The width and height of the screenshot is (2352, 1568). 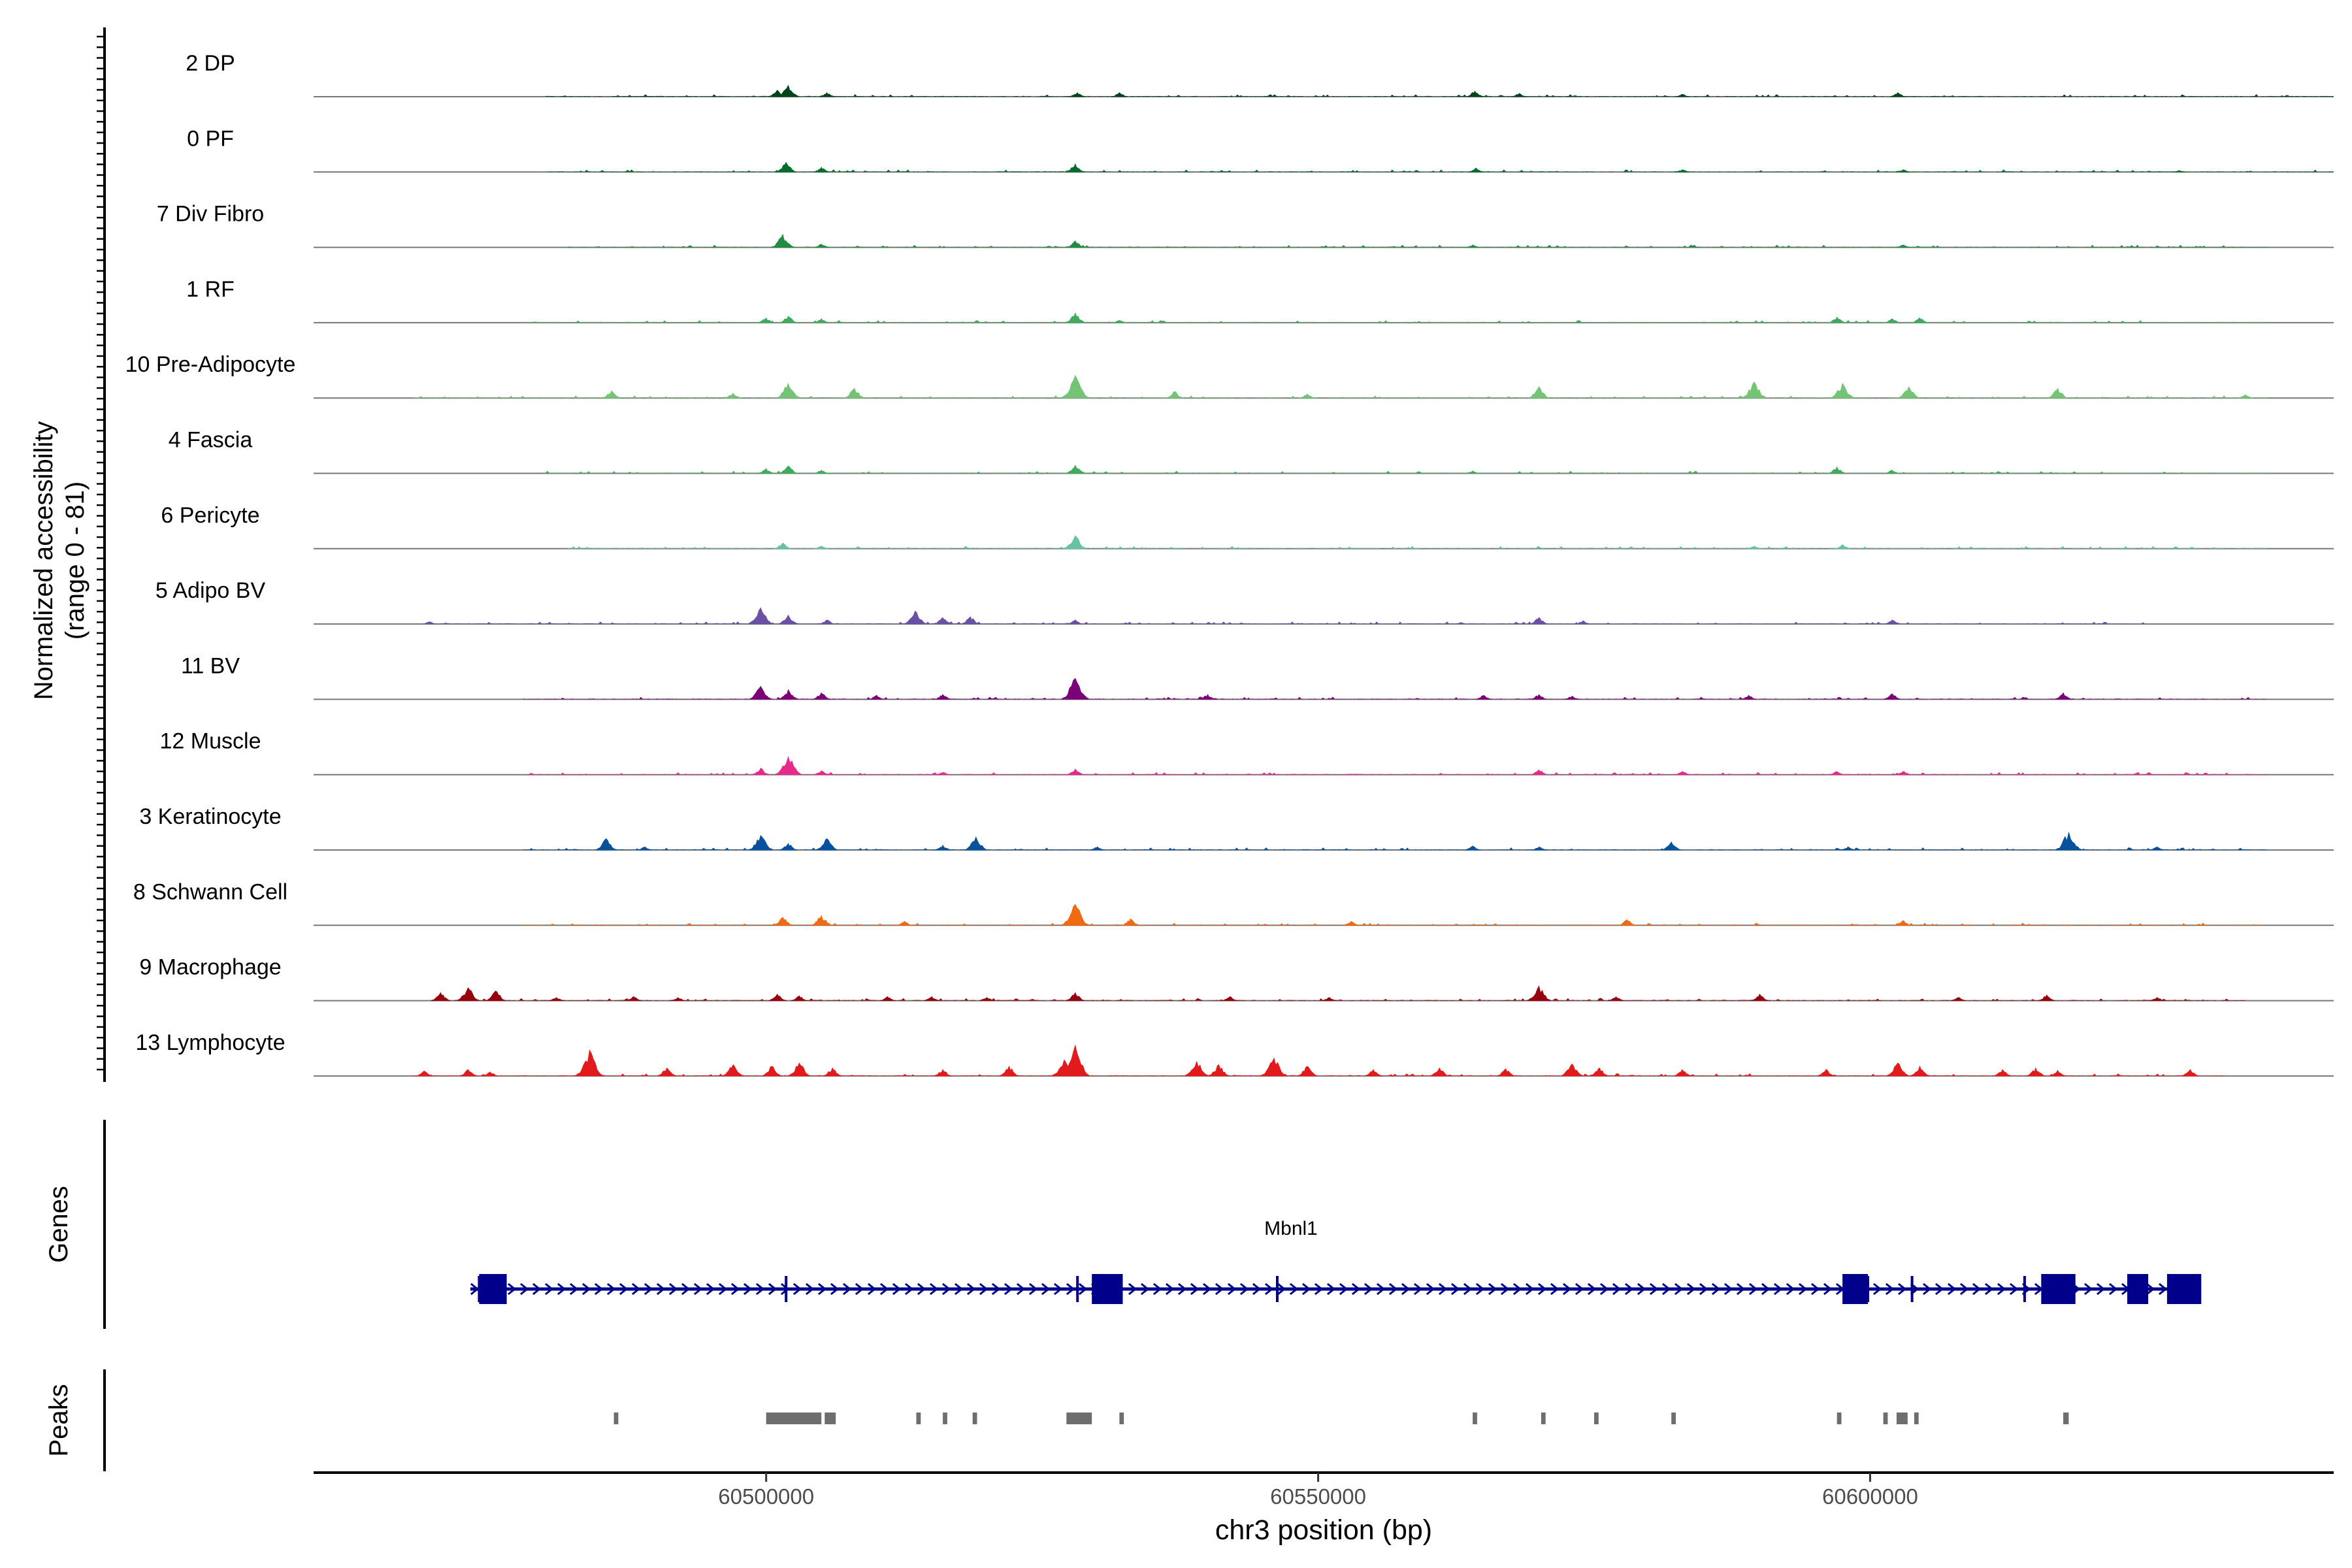 What do you see at coordinates (1251, 451) in the screenshot?
I see `track-4-fascia: 4 Fascia` at bounding box center [1251, 451].